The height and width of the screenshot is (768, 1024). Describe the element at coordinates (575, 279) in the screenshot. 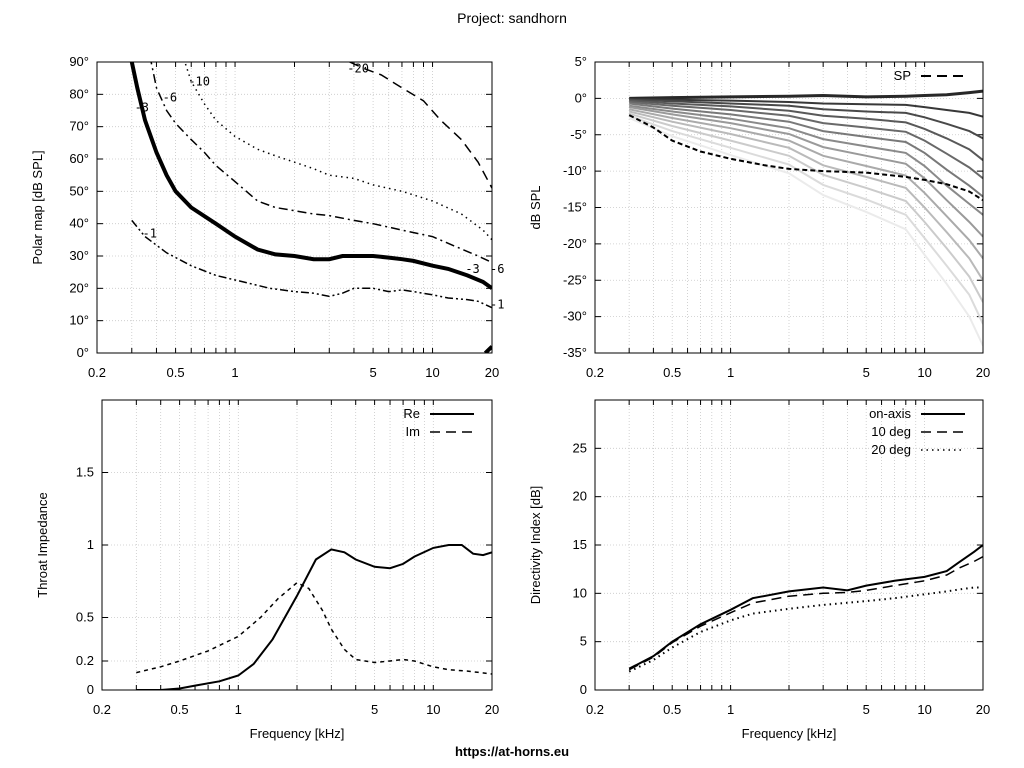

I see `y-tick-label: -25°` at that location.